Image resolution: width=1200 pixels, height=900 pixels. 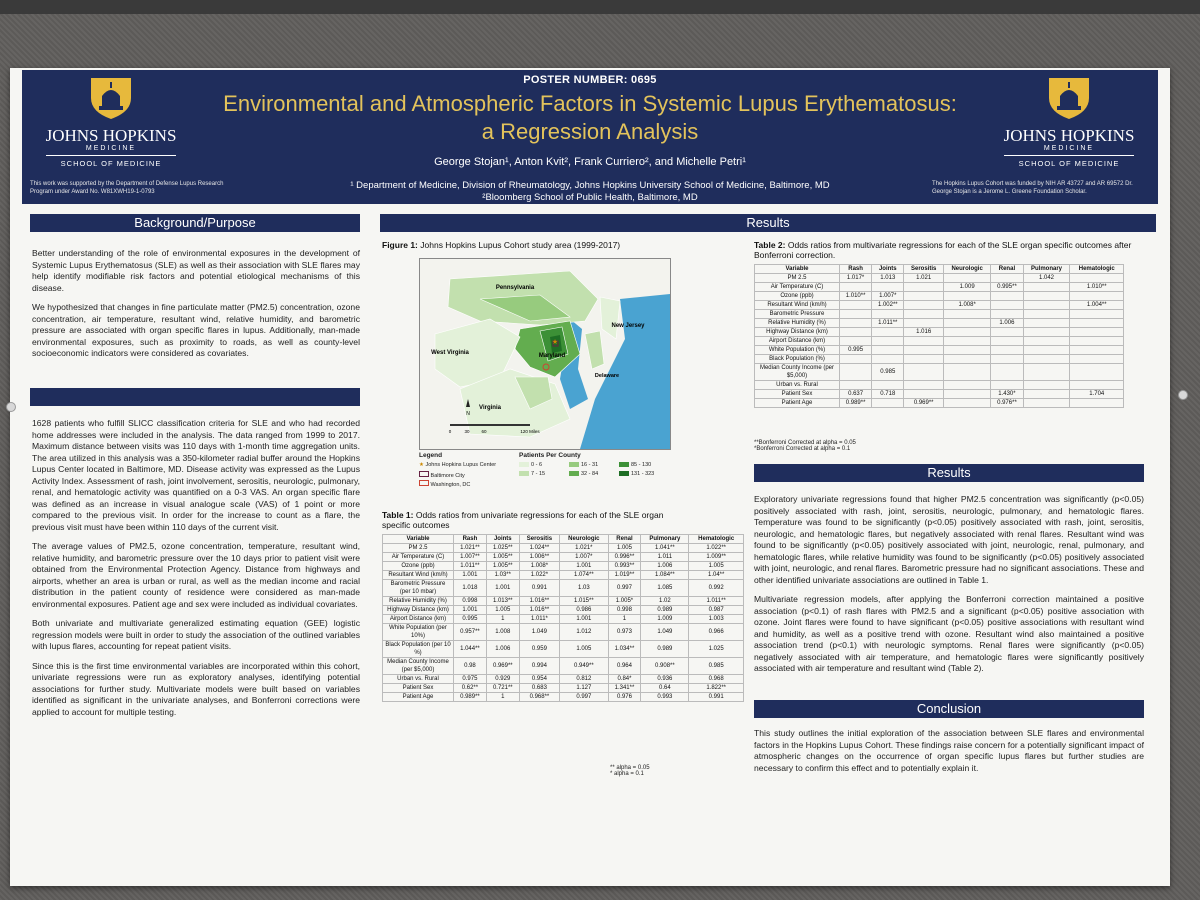 I want to click on row-label: Ozone (ppb), so click(x=418, y=566).